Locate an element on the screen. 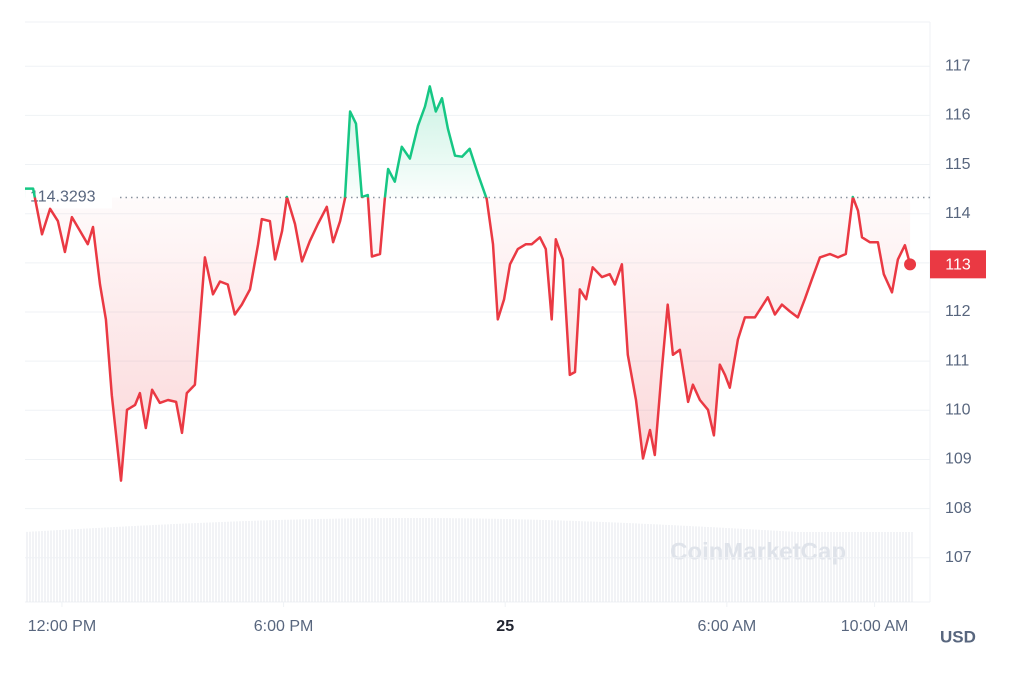 This screenshot has width=1024, height=679. y-tick-label: 112 is located at coordinates (958, 311).